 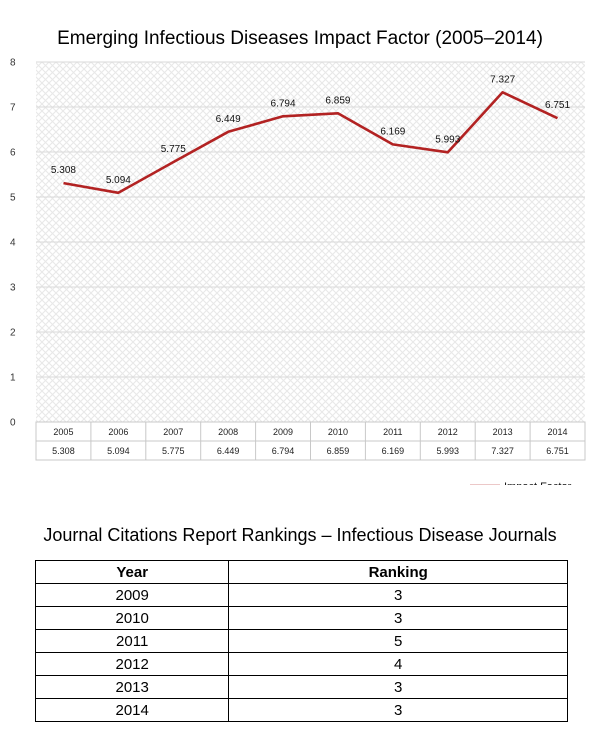 I want to click on table-row: 2010 3, so click(x=301, y=618).